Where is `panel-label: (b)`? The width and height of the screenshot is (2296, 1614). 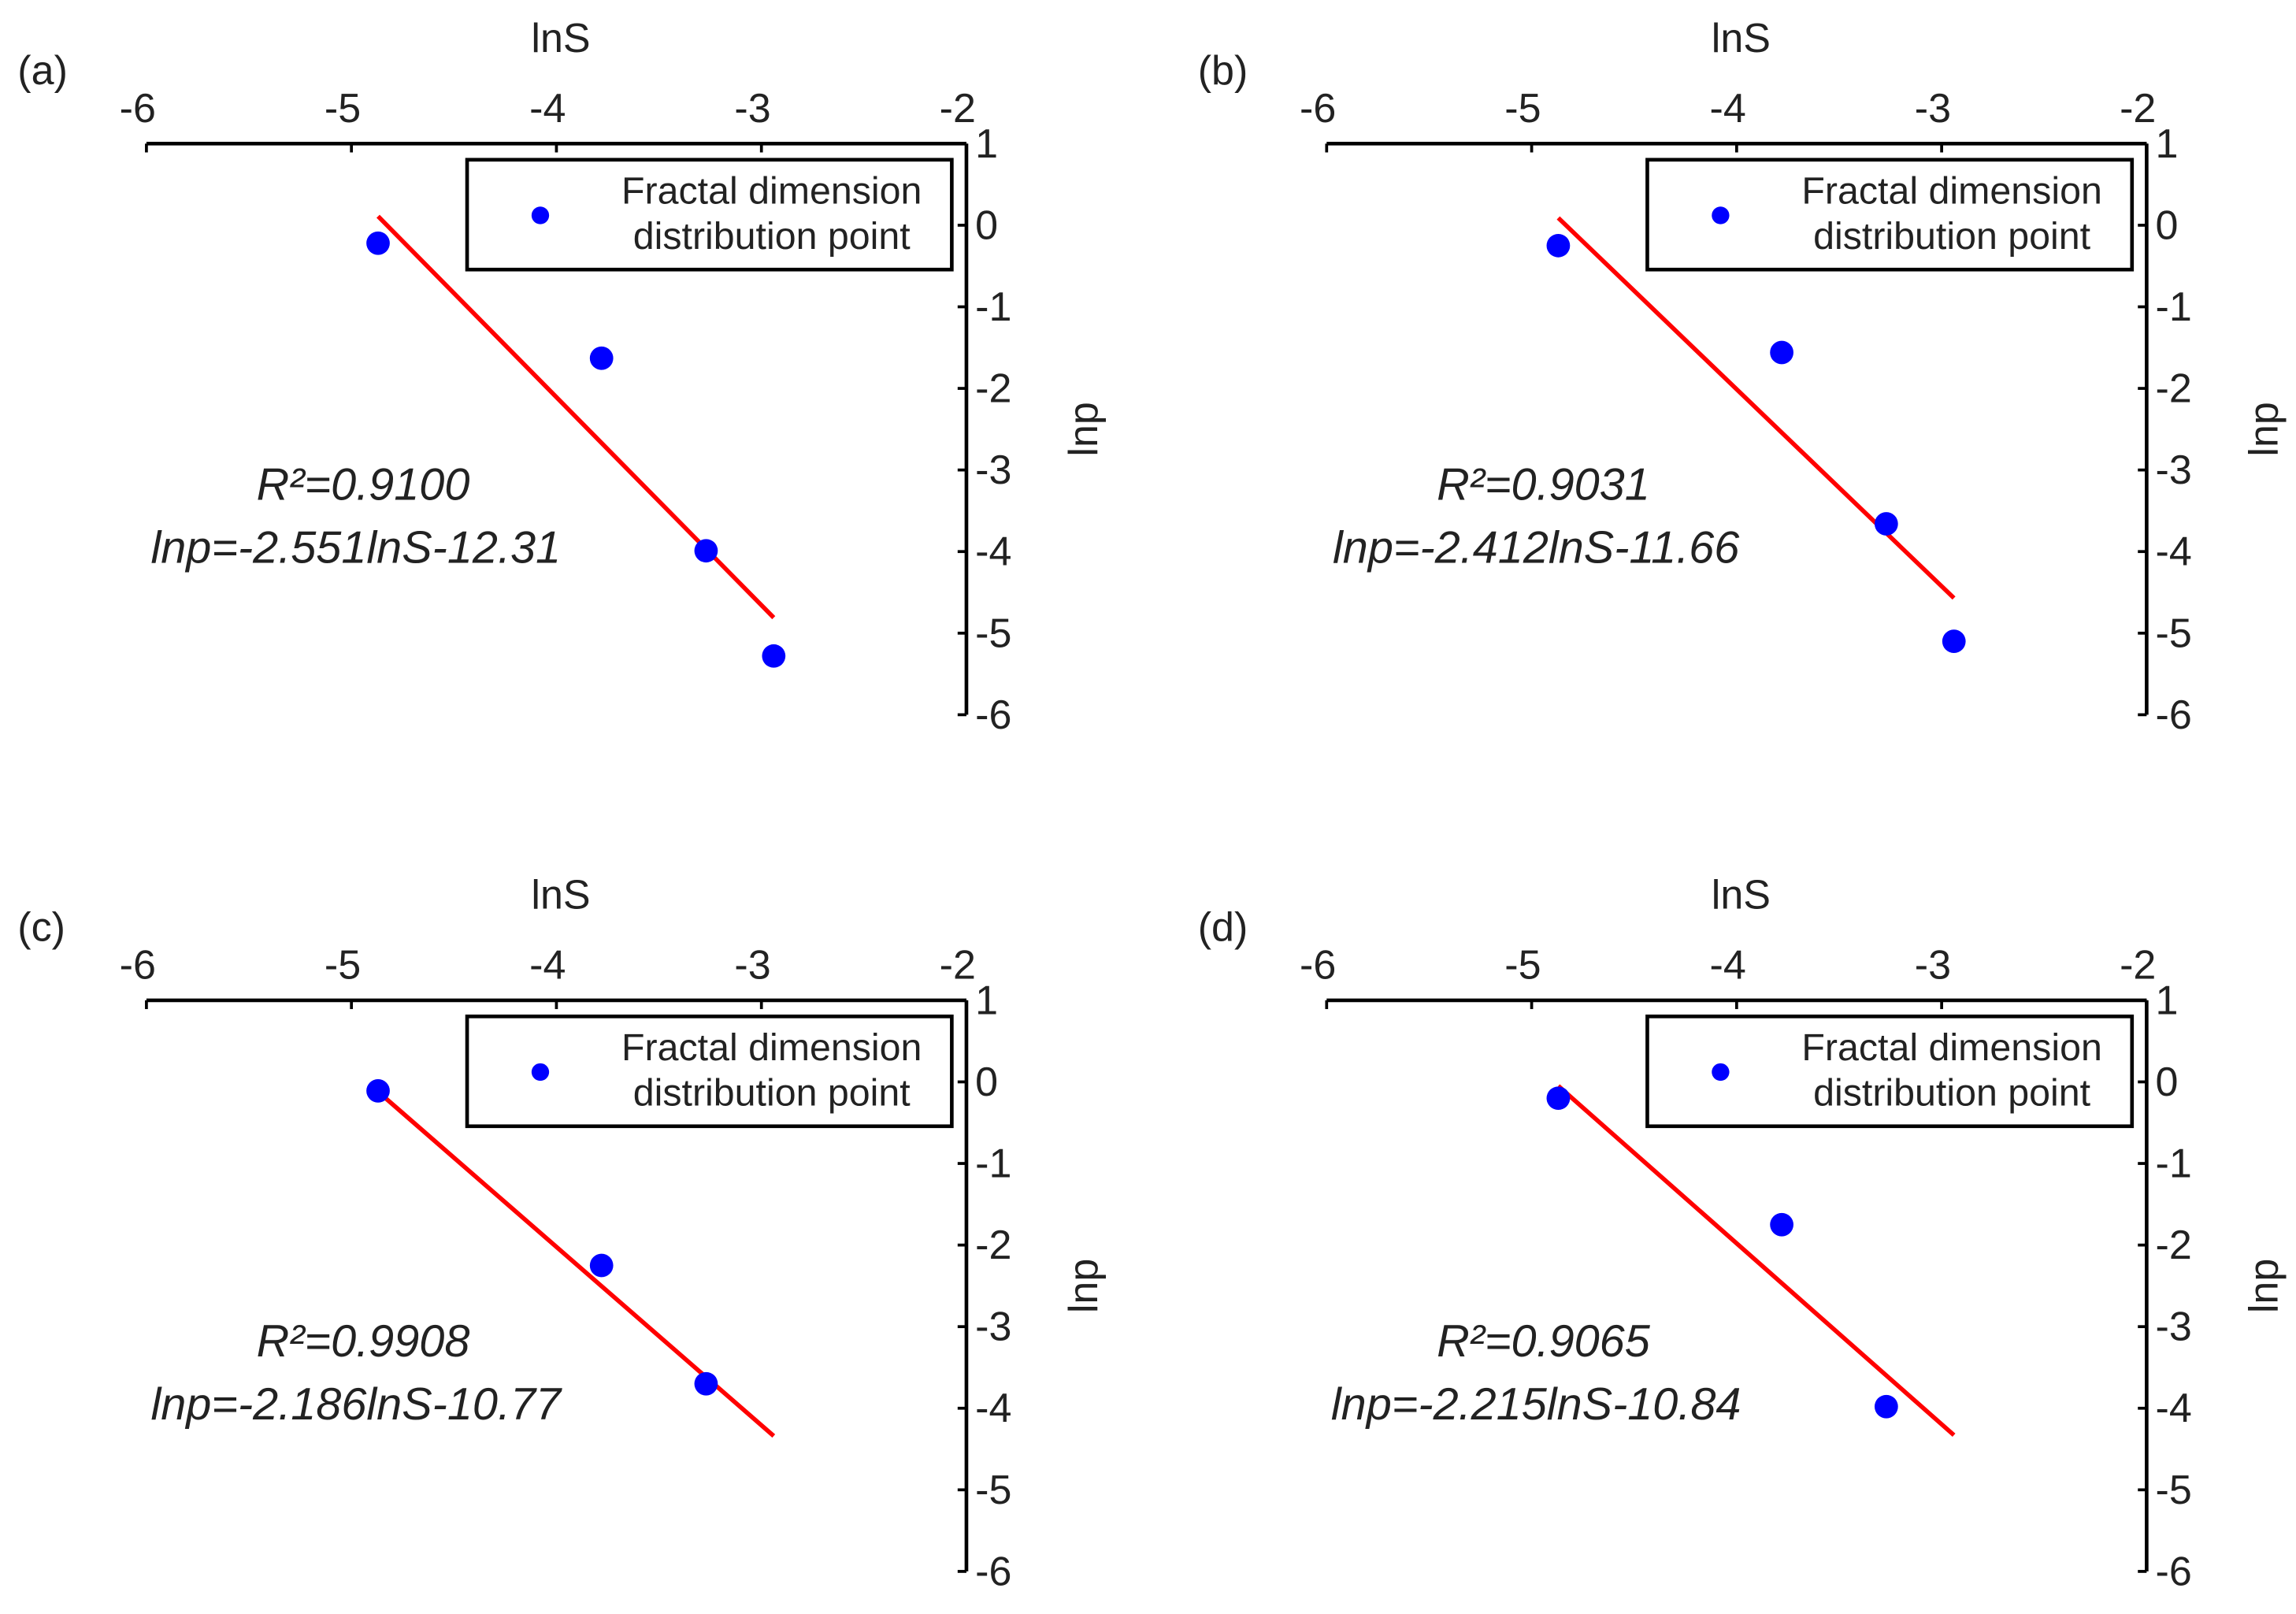 panel-label: (b) is located at coordinates (1223, 71).